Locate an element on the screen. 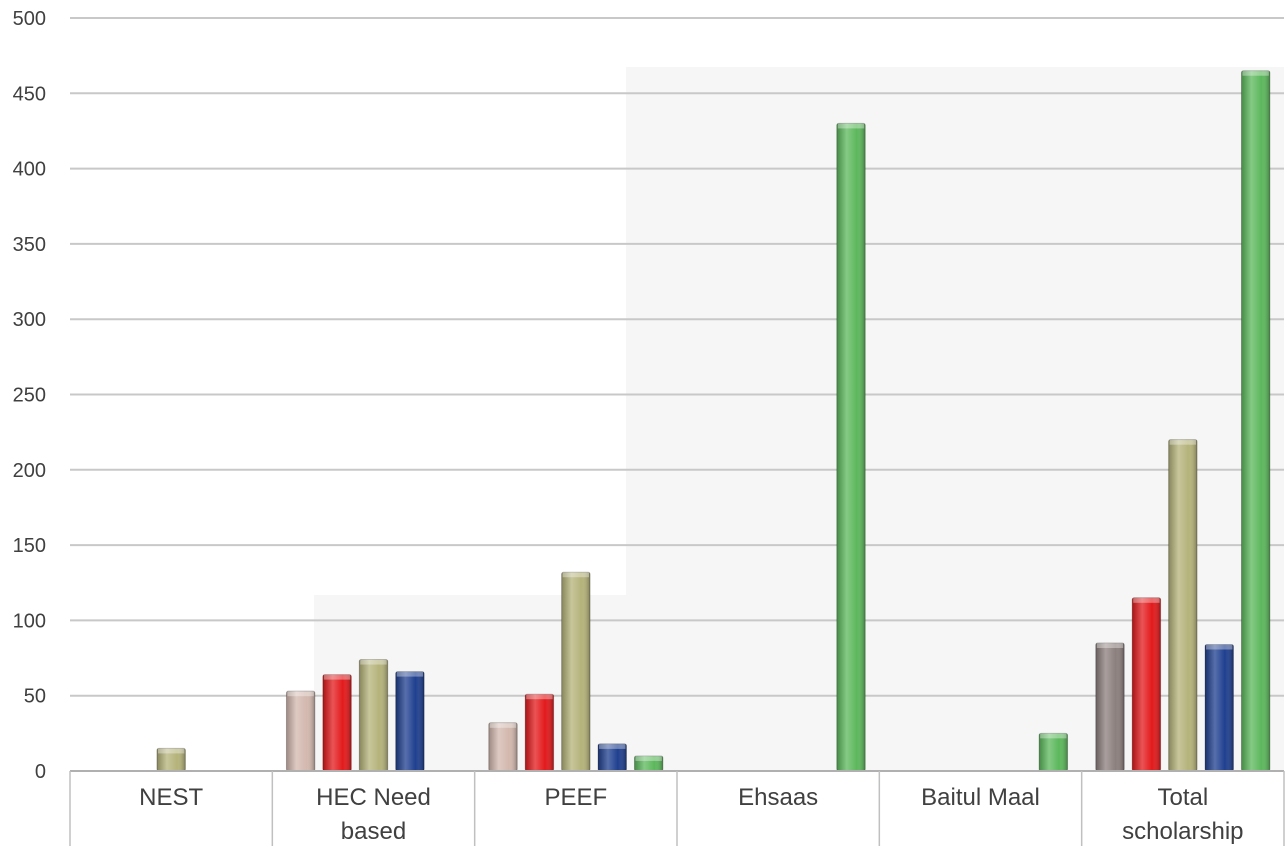 The width and height of the screenshot is (1287, 851). y-tick-label: 150 is located at coordinates (29, 546).